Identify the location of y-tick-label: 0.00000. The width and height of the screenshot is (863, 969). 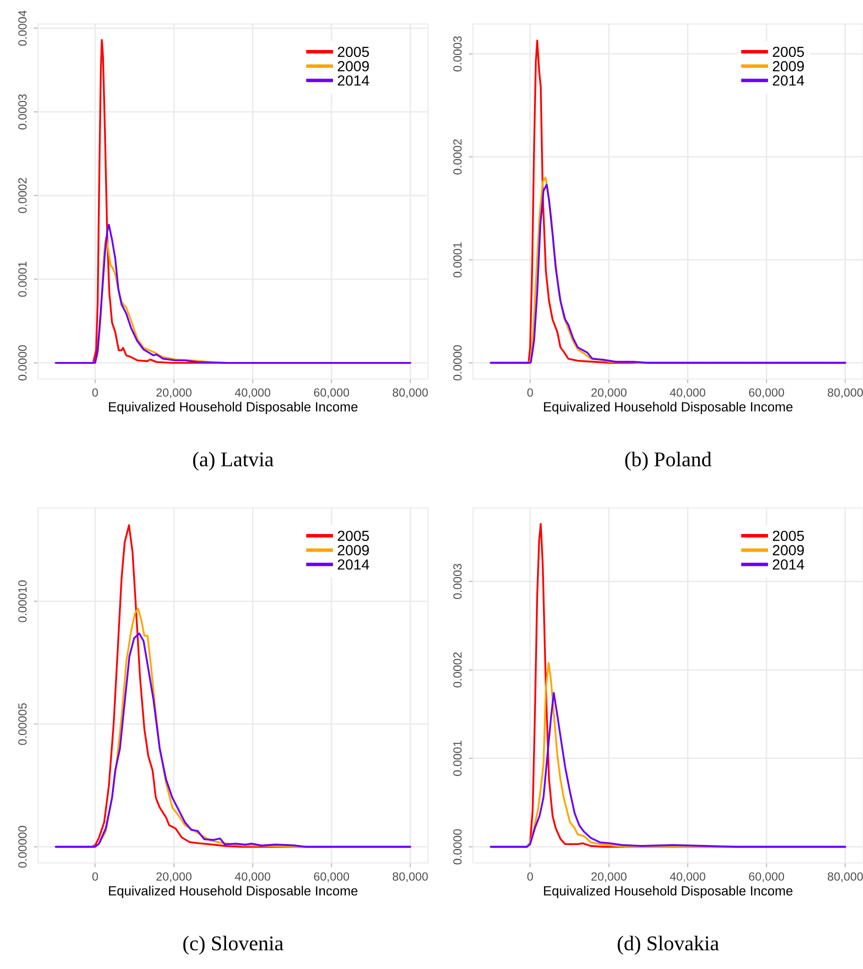
(22, 847).